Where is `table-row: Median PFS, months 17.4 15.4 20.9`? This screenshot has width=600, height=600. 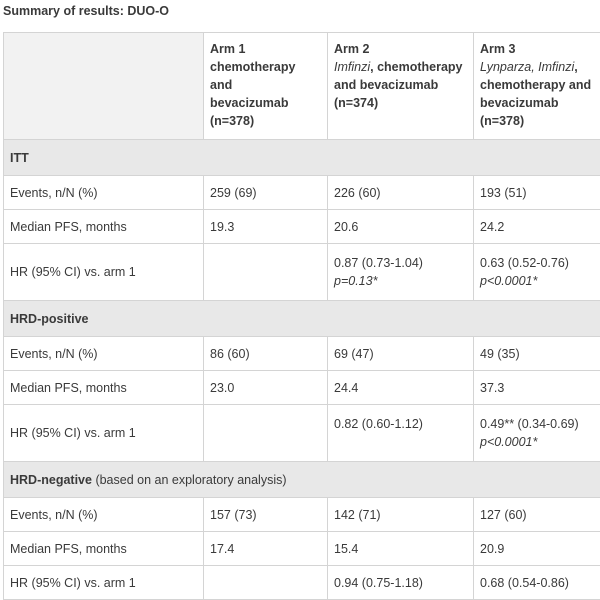 table-row: Median PFS, months 17.4 15.4 20.9 is located at coordinates (302, 549).